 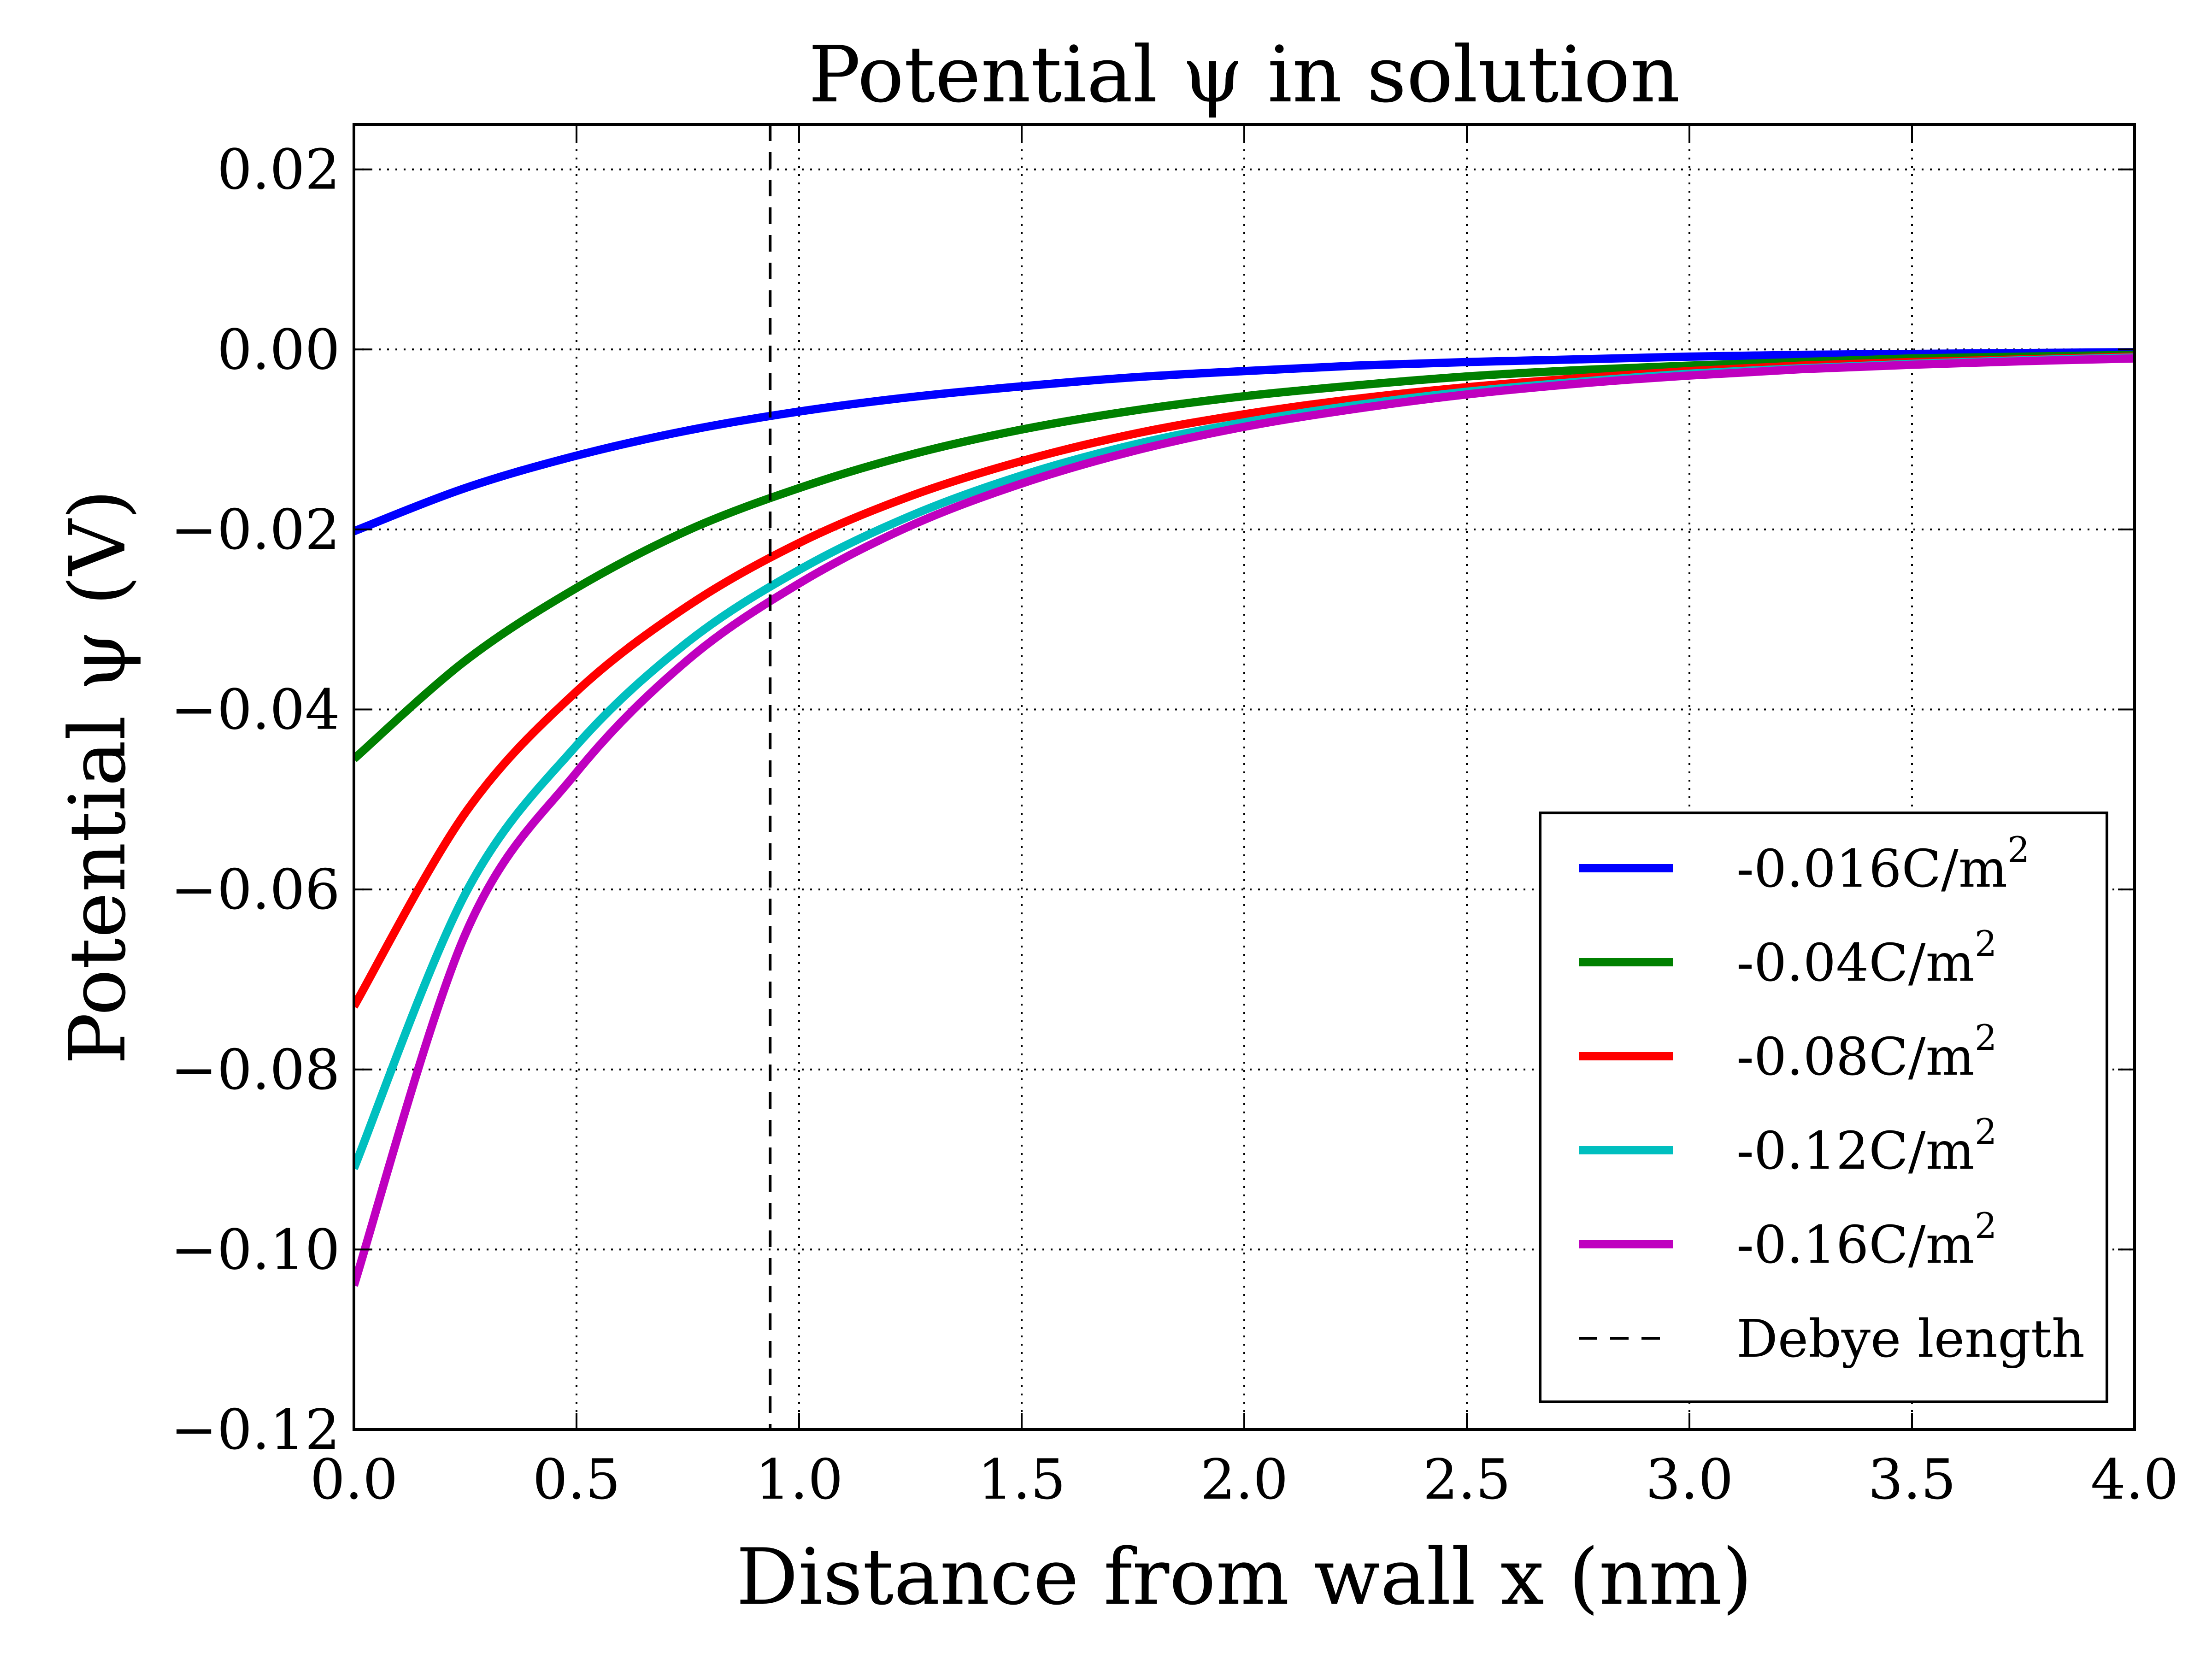 I want to click on legend-label-4: -0.16C/m2, so click(x=1866, y=1240).